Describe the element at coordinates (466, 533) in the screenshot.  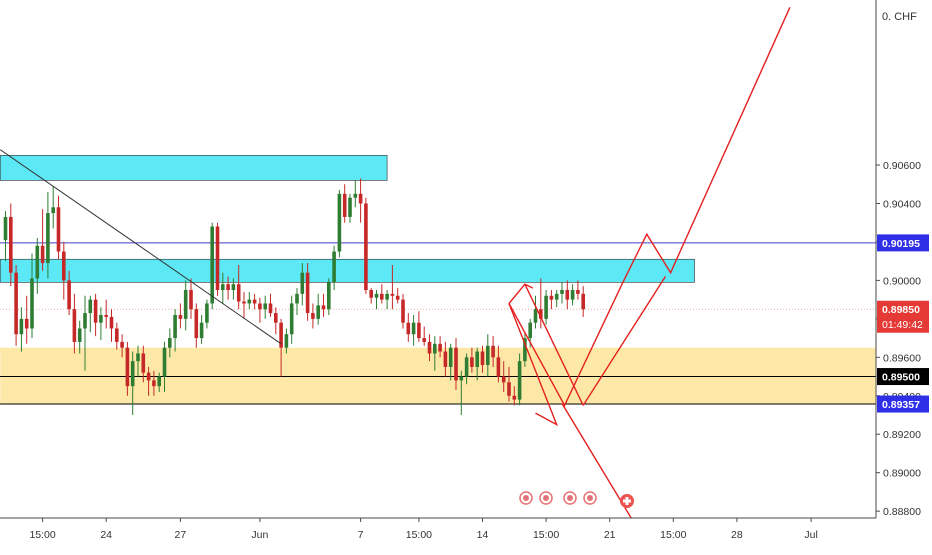
I see `time-axis: 15:00 24 27 Jun 7 15:00 14 15:00 21 15:00 28 Jul` at that location.